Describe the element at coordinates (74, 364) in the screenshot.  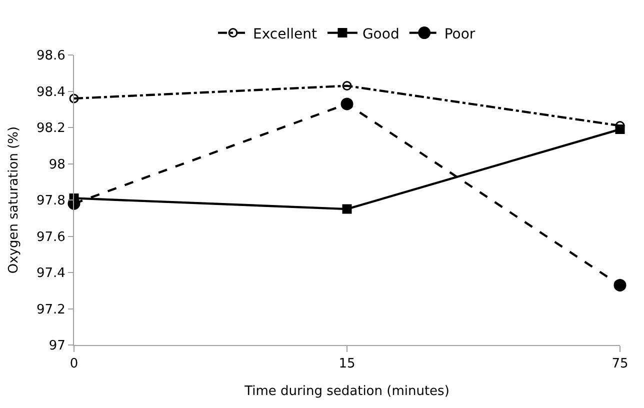
I see `x-tick-label: 0` at that location.